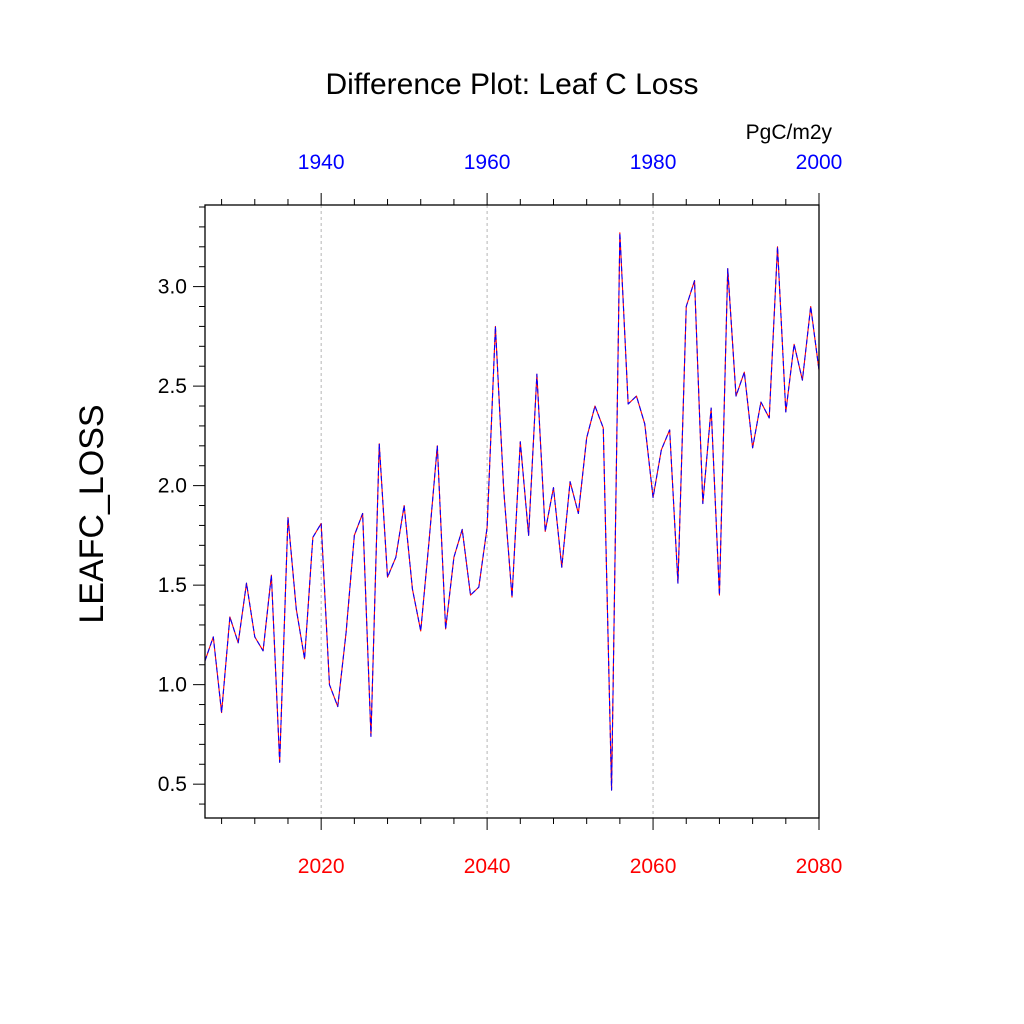 The image size is (1024, 1024). What do you see at coordinates (512, 84) in the screenshot?
I see `chart-title: Difference Plot: Leaf C Loss` at bounding box center [512, 84].